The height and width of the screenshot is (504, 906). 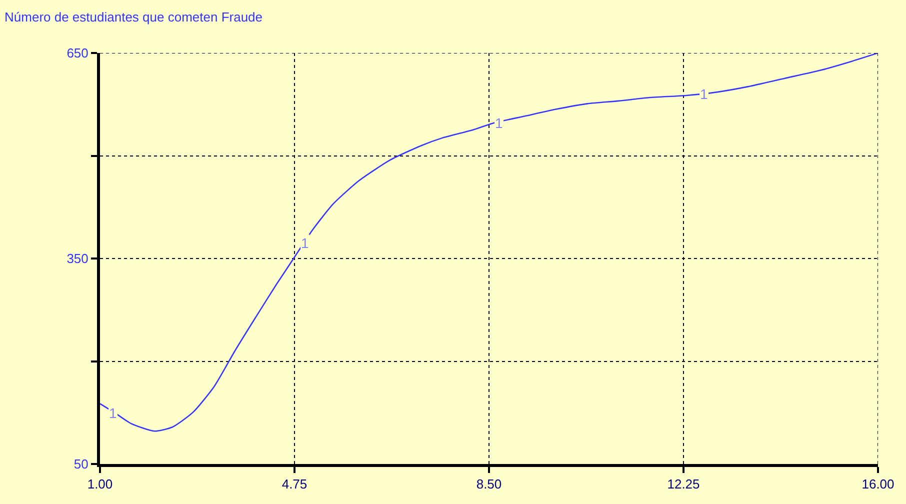 What do you see at coordinates (77, 258) in the screenshot?
I see `y-tick-label: 350` at bounding box center [77, 258].